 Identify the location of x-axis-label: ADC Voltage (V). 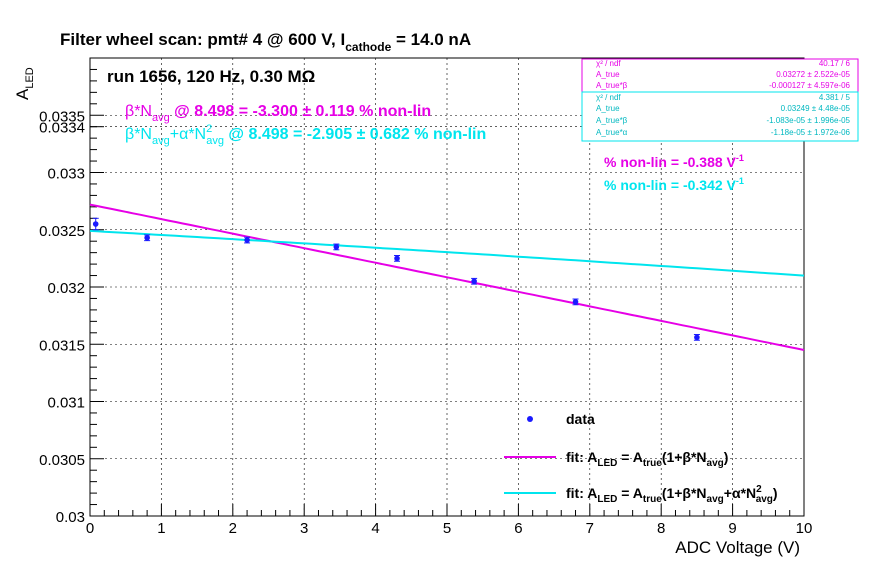
(737, 547).